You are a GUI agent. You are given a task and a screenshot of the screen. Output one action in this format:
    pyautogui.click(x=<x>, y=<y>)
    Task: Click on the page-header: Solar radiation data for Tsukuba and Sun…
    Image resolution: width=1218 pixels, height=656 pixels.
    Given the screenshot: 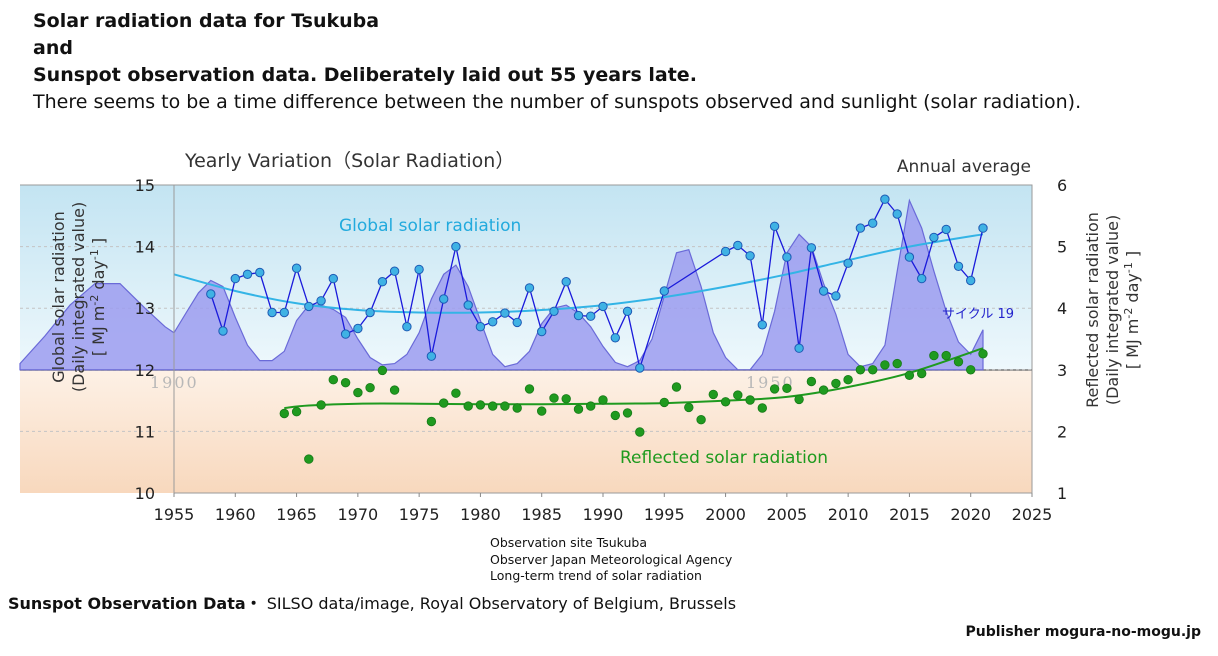 What is the action you would take?
    pyautogui.click(x=557, y=62)
    